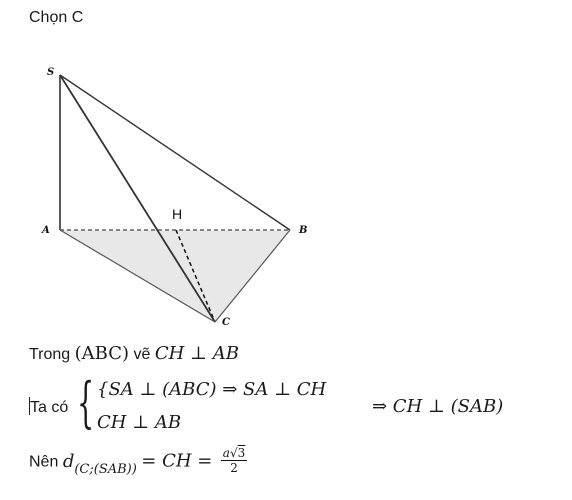 Image resolution: width=572 pixels, height=500 pixels. I want to click on distance-symbol: d(C;(SAB)), so click(99, 463).